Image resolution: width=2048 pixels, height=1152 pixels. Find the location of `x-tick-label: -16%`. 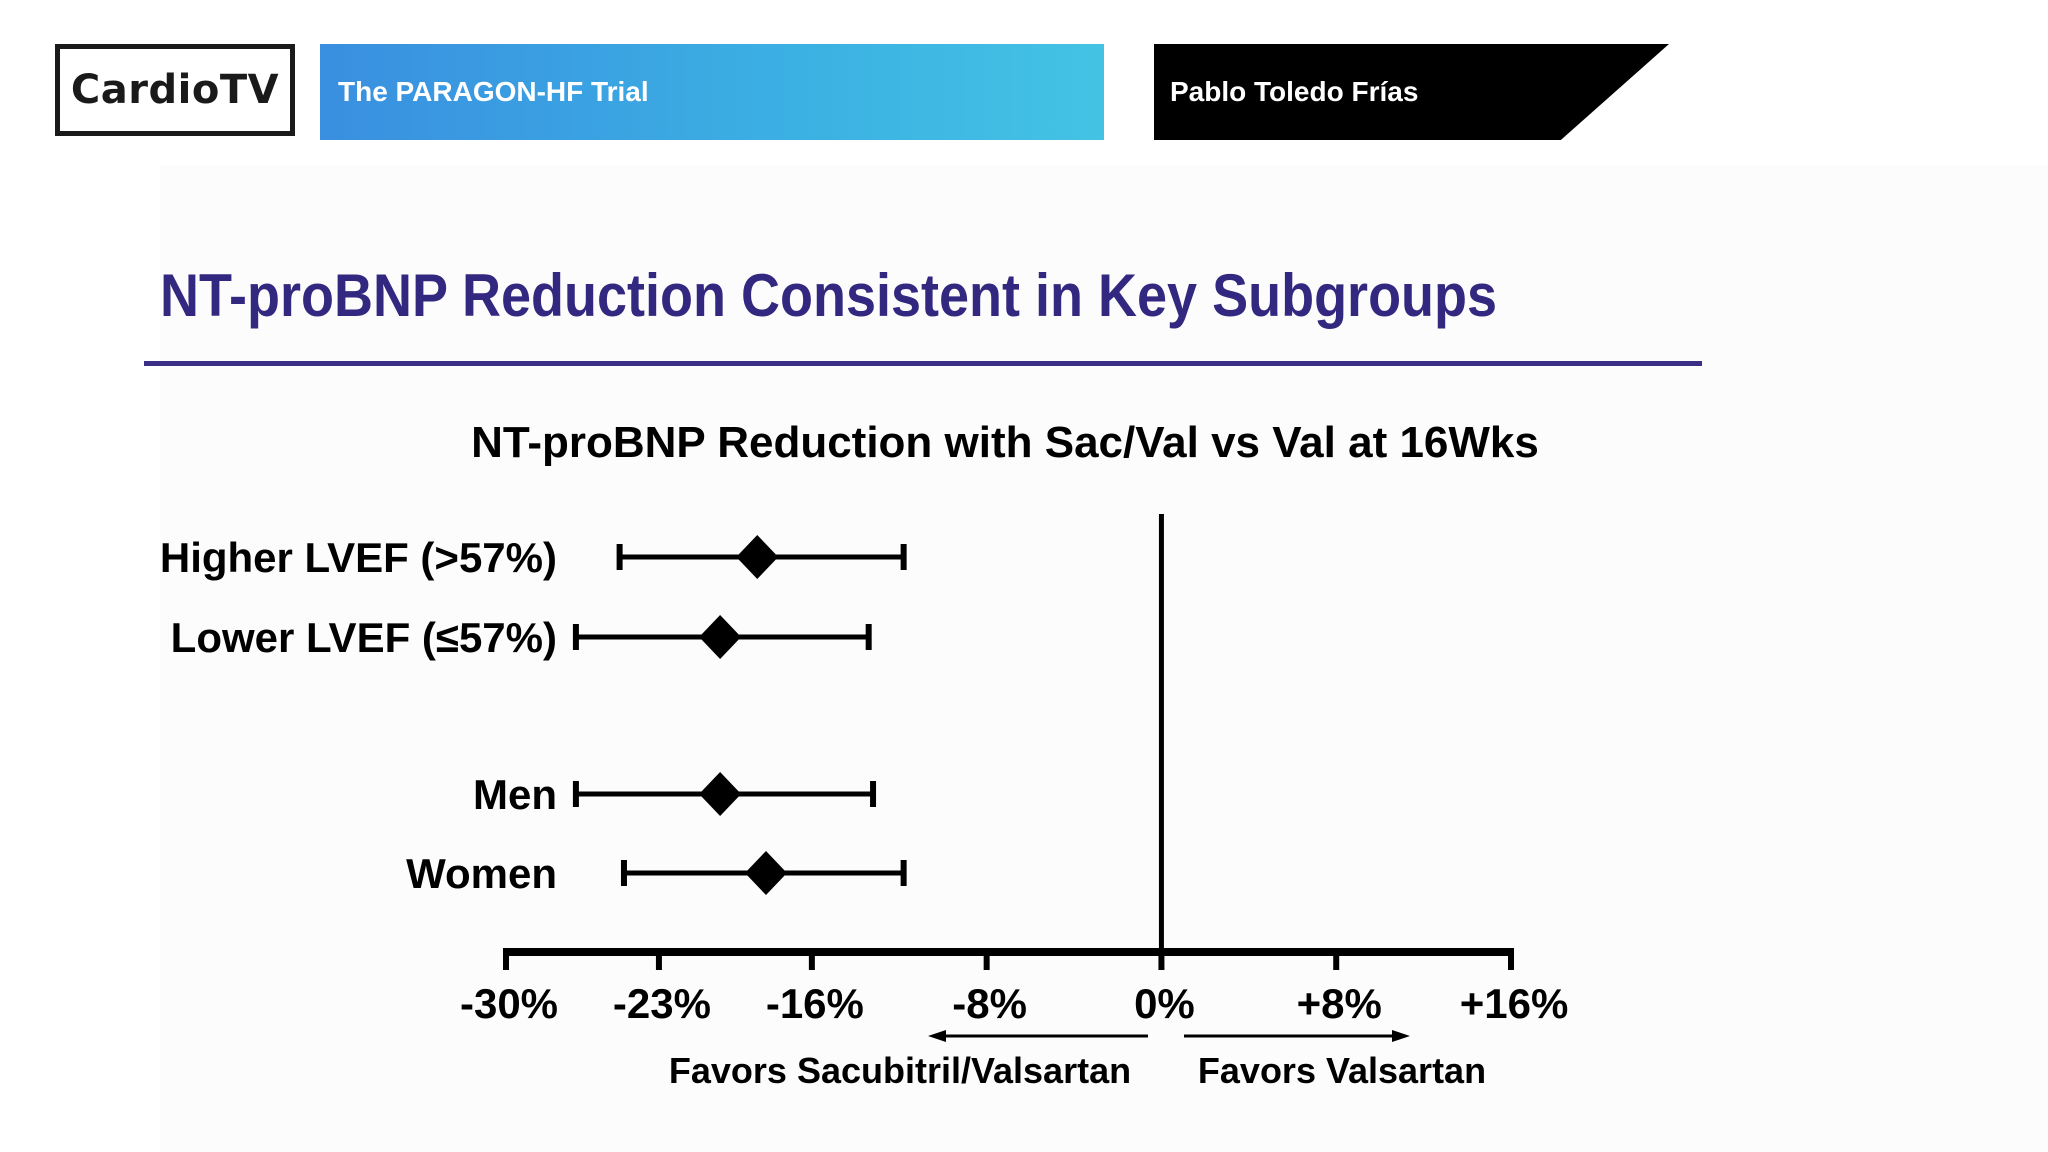

x-tick-label: -16% is located at coordinates (815, 1003).